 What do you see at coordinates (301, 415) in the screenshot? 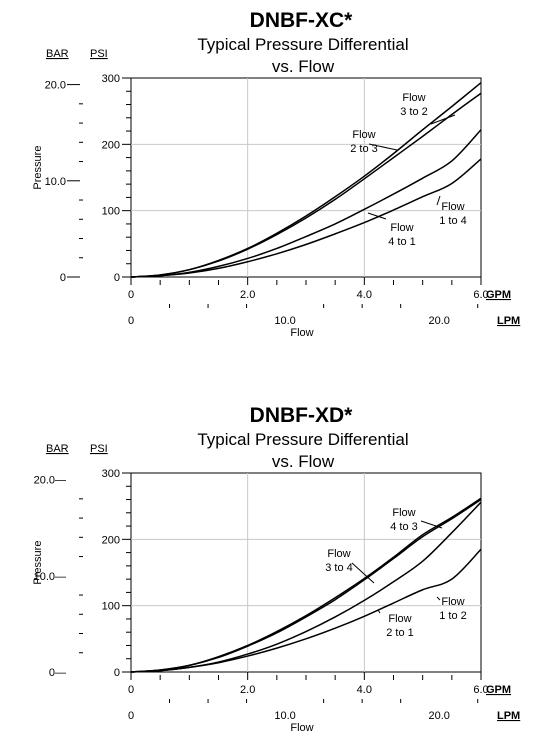
I see `chart-title: DNBF-XD*` at bounding box center [301, 415].